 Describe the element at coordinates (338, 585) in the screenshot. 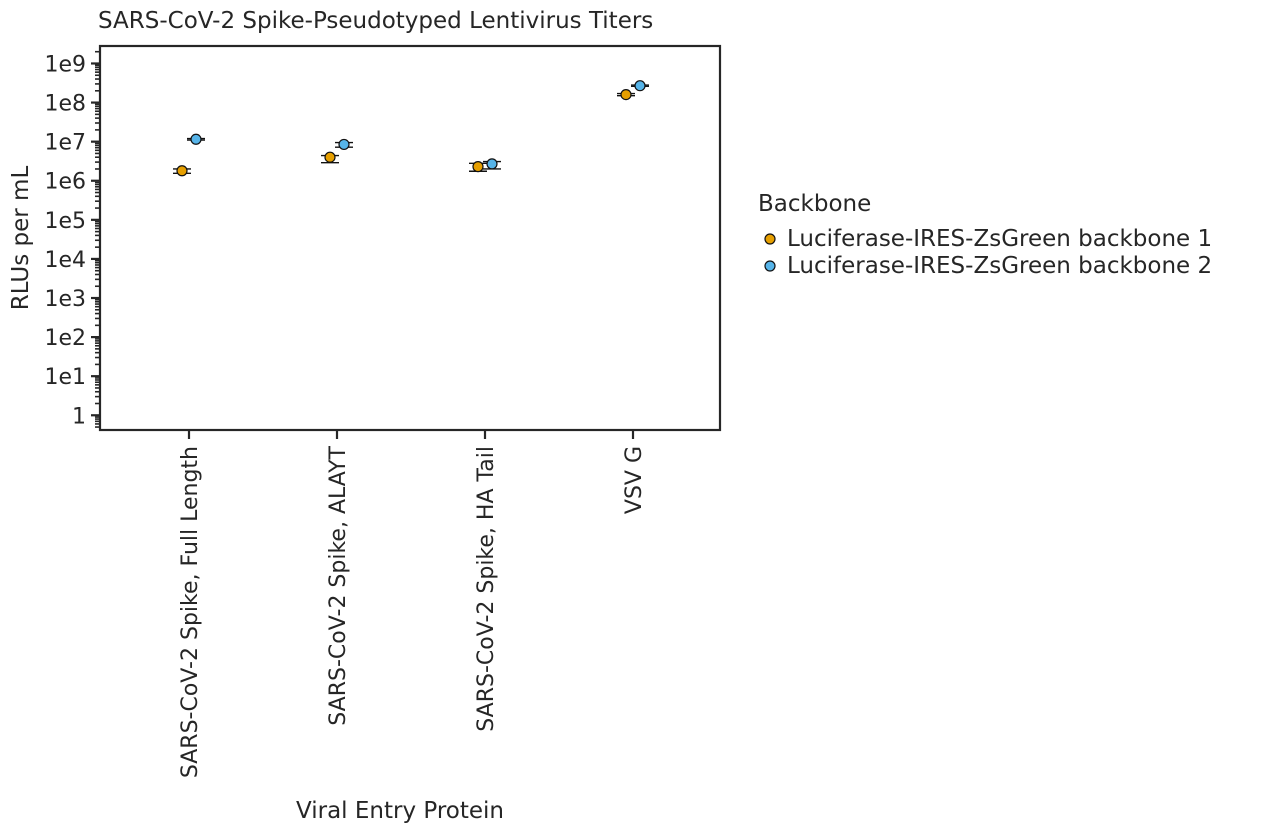

I see `x-tick-label: SARS-CoV-2 Spike, ALAYT` at that location.